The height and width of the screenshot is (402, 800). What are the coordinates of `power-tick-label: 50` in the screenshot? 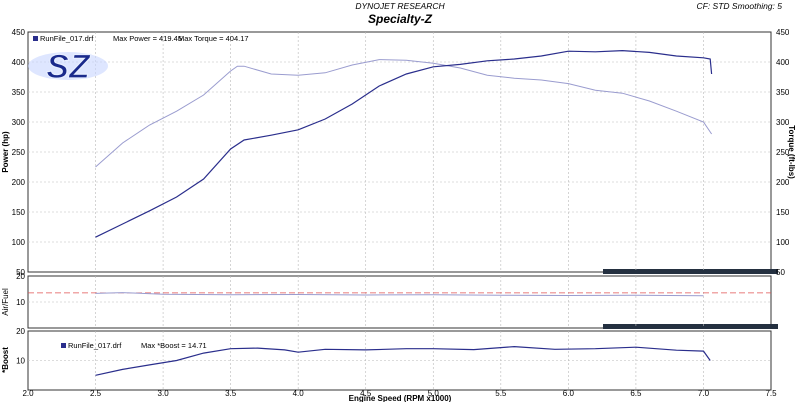 It's located at (20, 272).